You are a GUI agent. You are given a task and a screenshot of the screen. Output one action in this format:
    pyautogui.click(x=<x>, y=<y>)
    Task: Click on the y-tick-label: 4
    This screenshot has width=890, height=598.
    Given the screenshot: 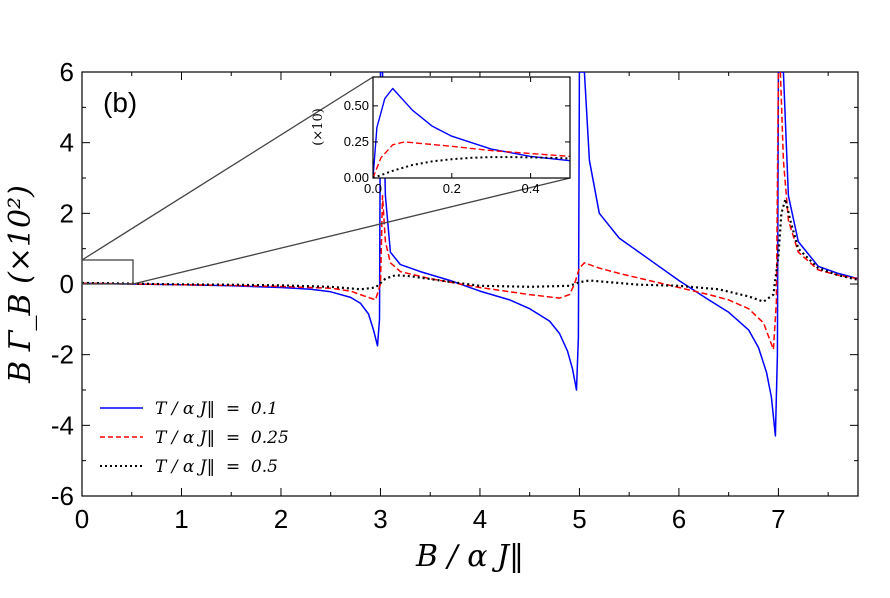 What is the action you would take?
    pyautogui.click(x=67, y=143)
    